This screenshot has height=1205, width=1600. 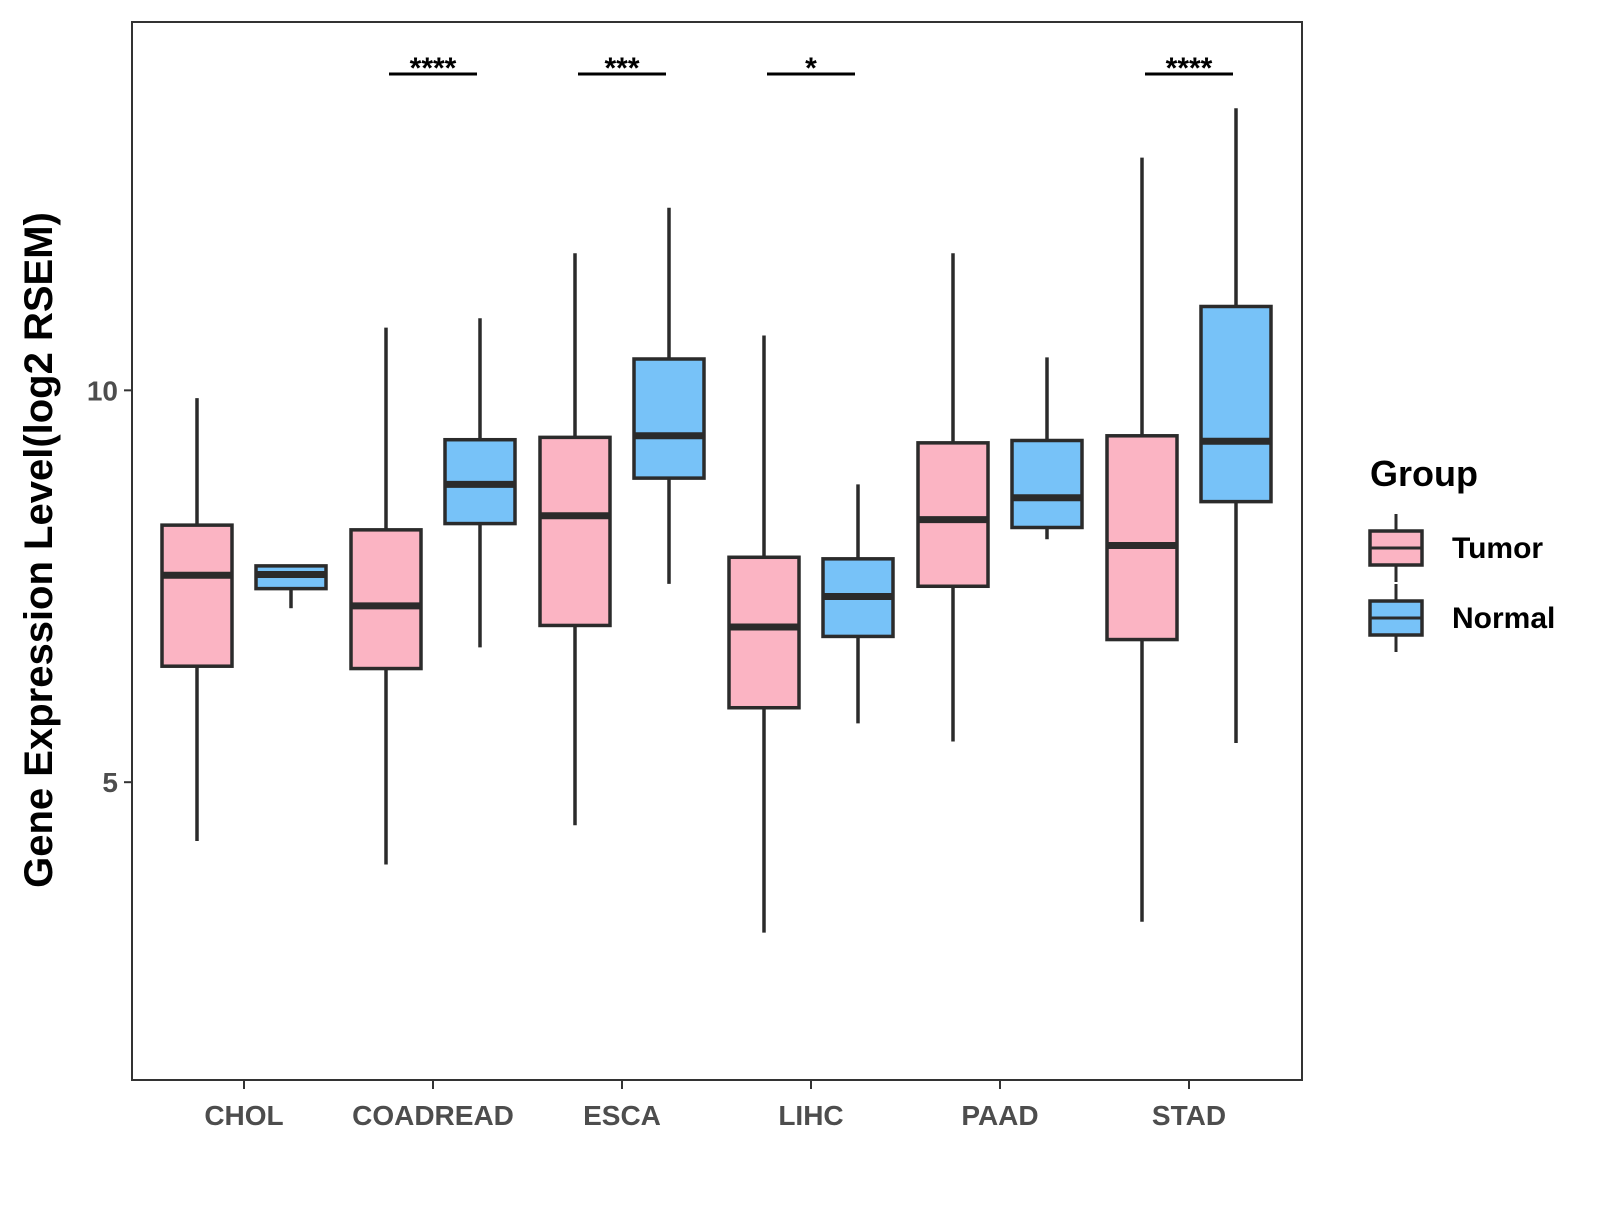 What do you see at coordinates (291, 586) in the screenshot?
I see `box-normal-chol` at bounding box center [291, 586].